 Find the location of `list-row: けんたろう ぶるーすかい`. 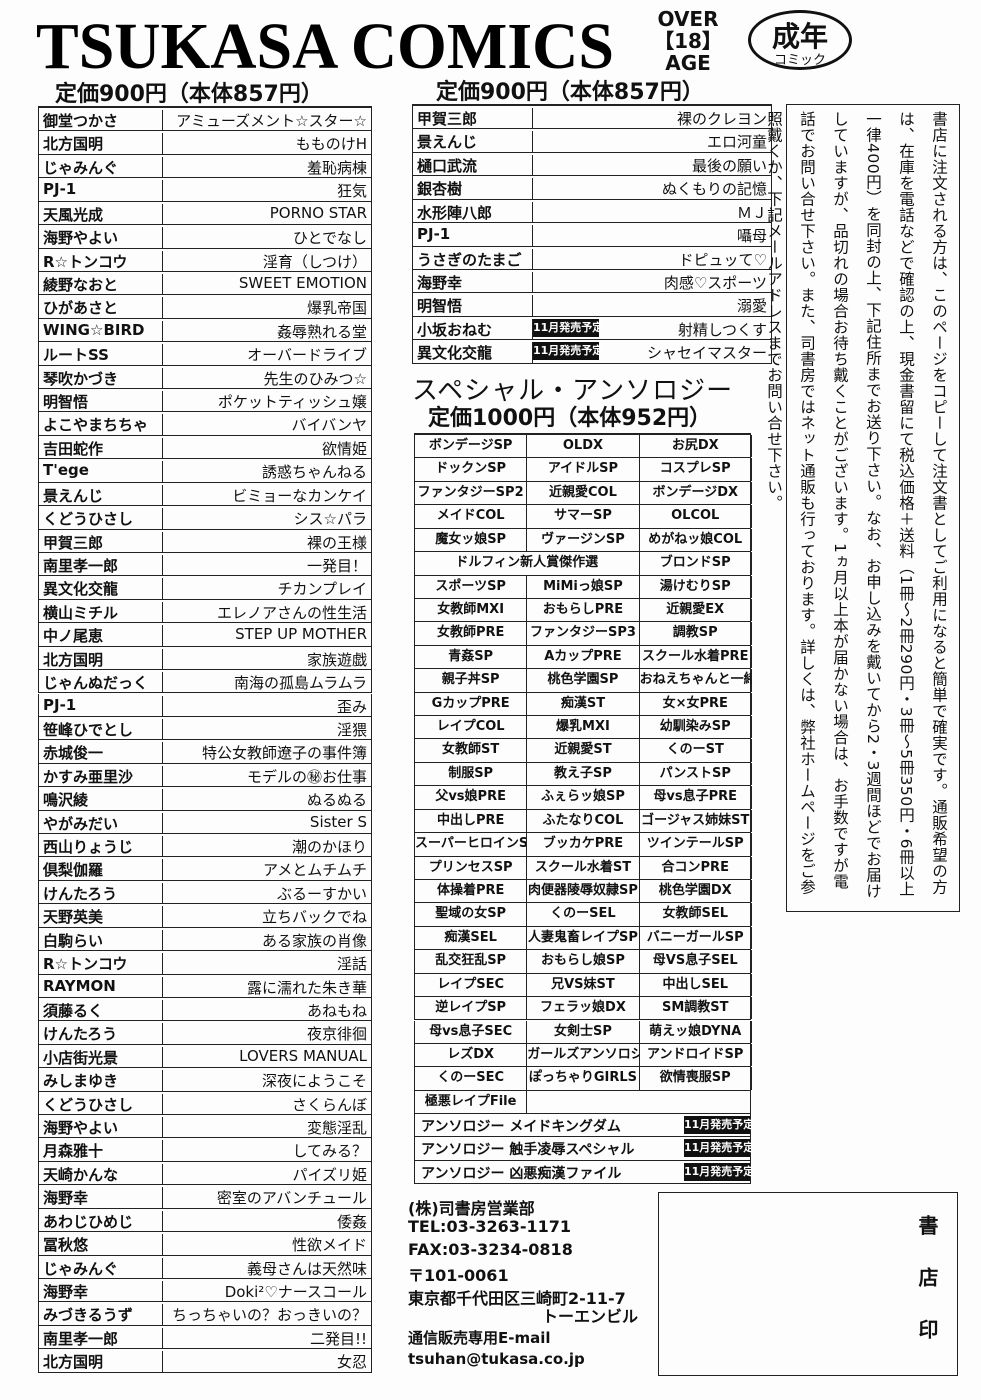

list-row: けんたろう ぶるーすかい is located at coordinates (205, 892).